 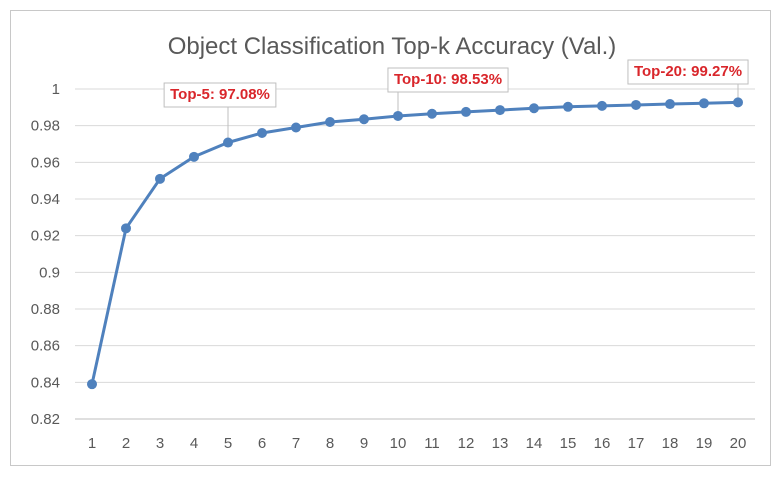 What do you see at coordinates (126, 443) in the screenshot?
I see `x-tick-label: 2` at bounding box center [126, 443].